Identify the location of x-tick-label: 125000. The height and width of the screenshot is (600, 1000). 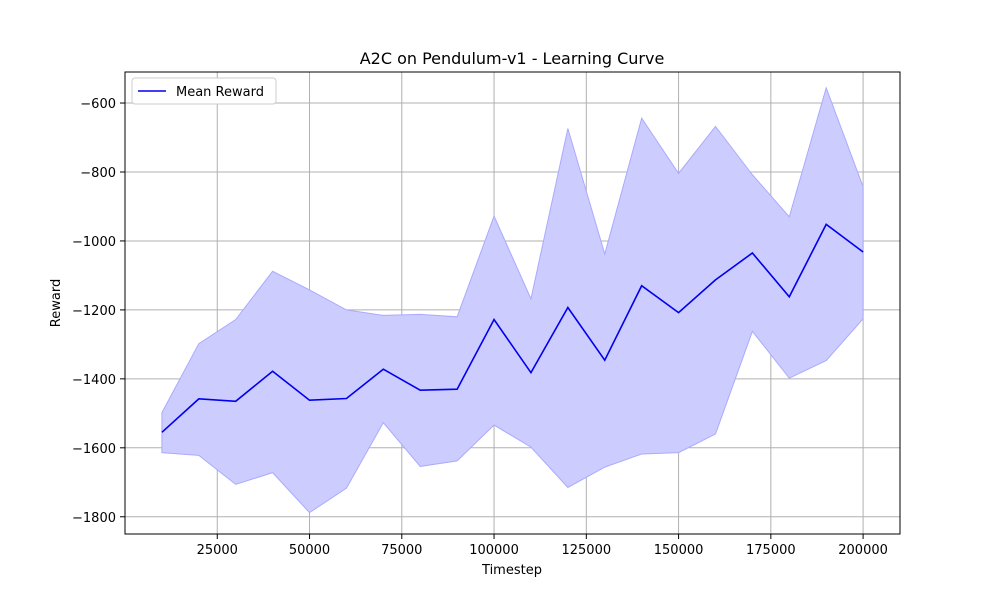
(586, 550).